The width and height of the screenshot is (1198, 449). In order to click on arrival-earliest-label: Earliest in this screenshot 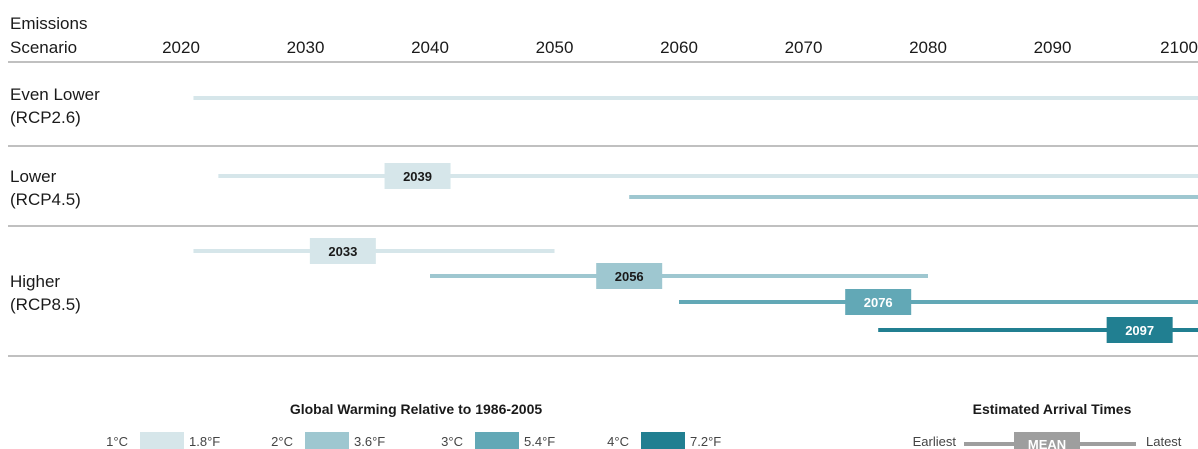, I will do `click(935, 441)`.